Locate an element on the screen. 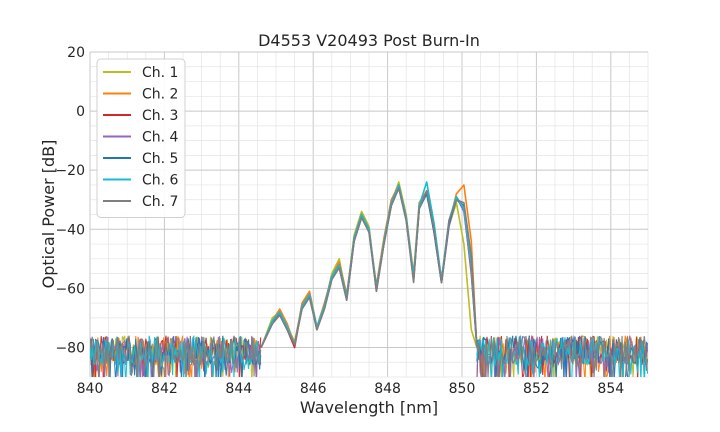 This screenshot has width=720, height=432. legend: Ch. 1 Ch. 2 Ch. 3 Ch. 4 Ch. 5 Ch. 6 Ch. 7 is located at coordinates (141, 138).